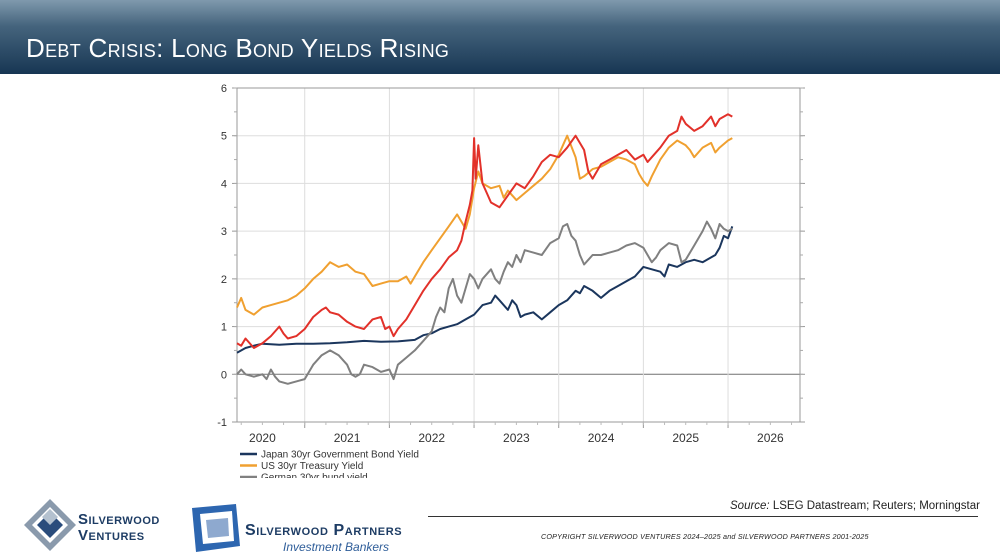 The height and width of the screenshot is (560, 1000). I want to click on x-tick-label: 2021, so click(347, 438).